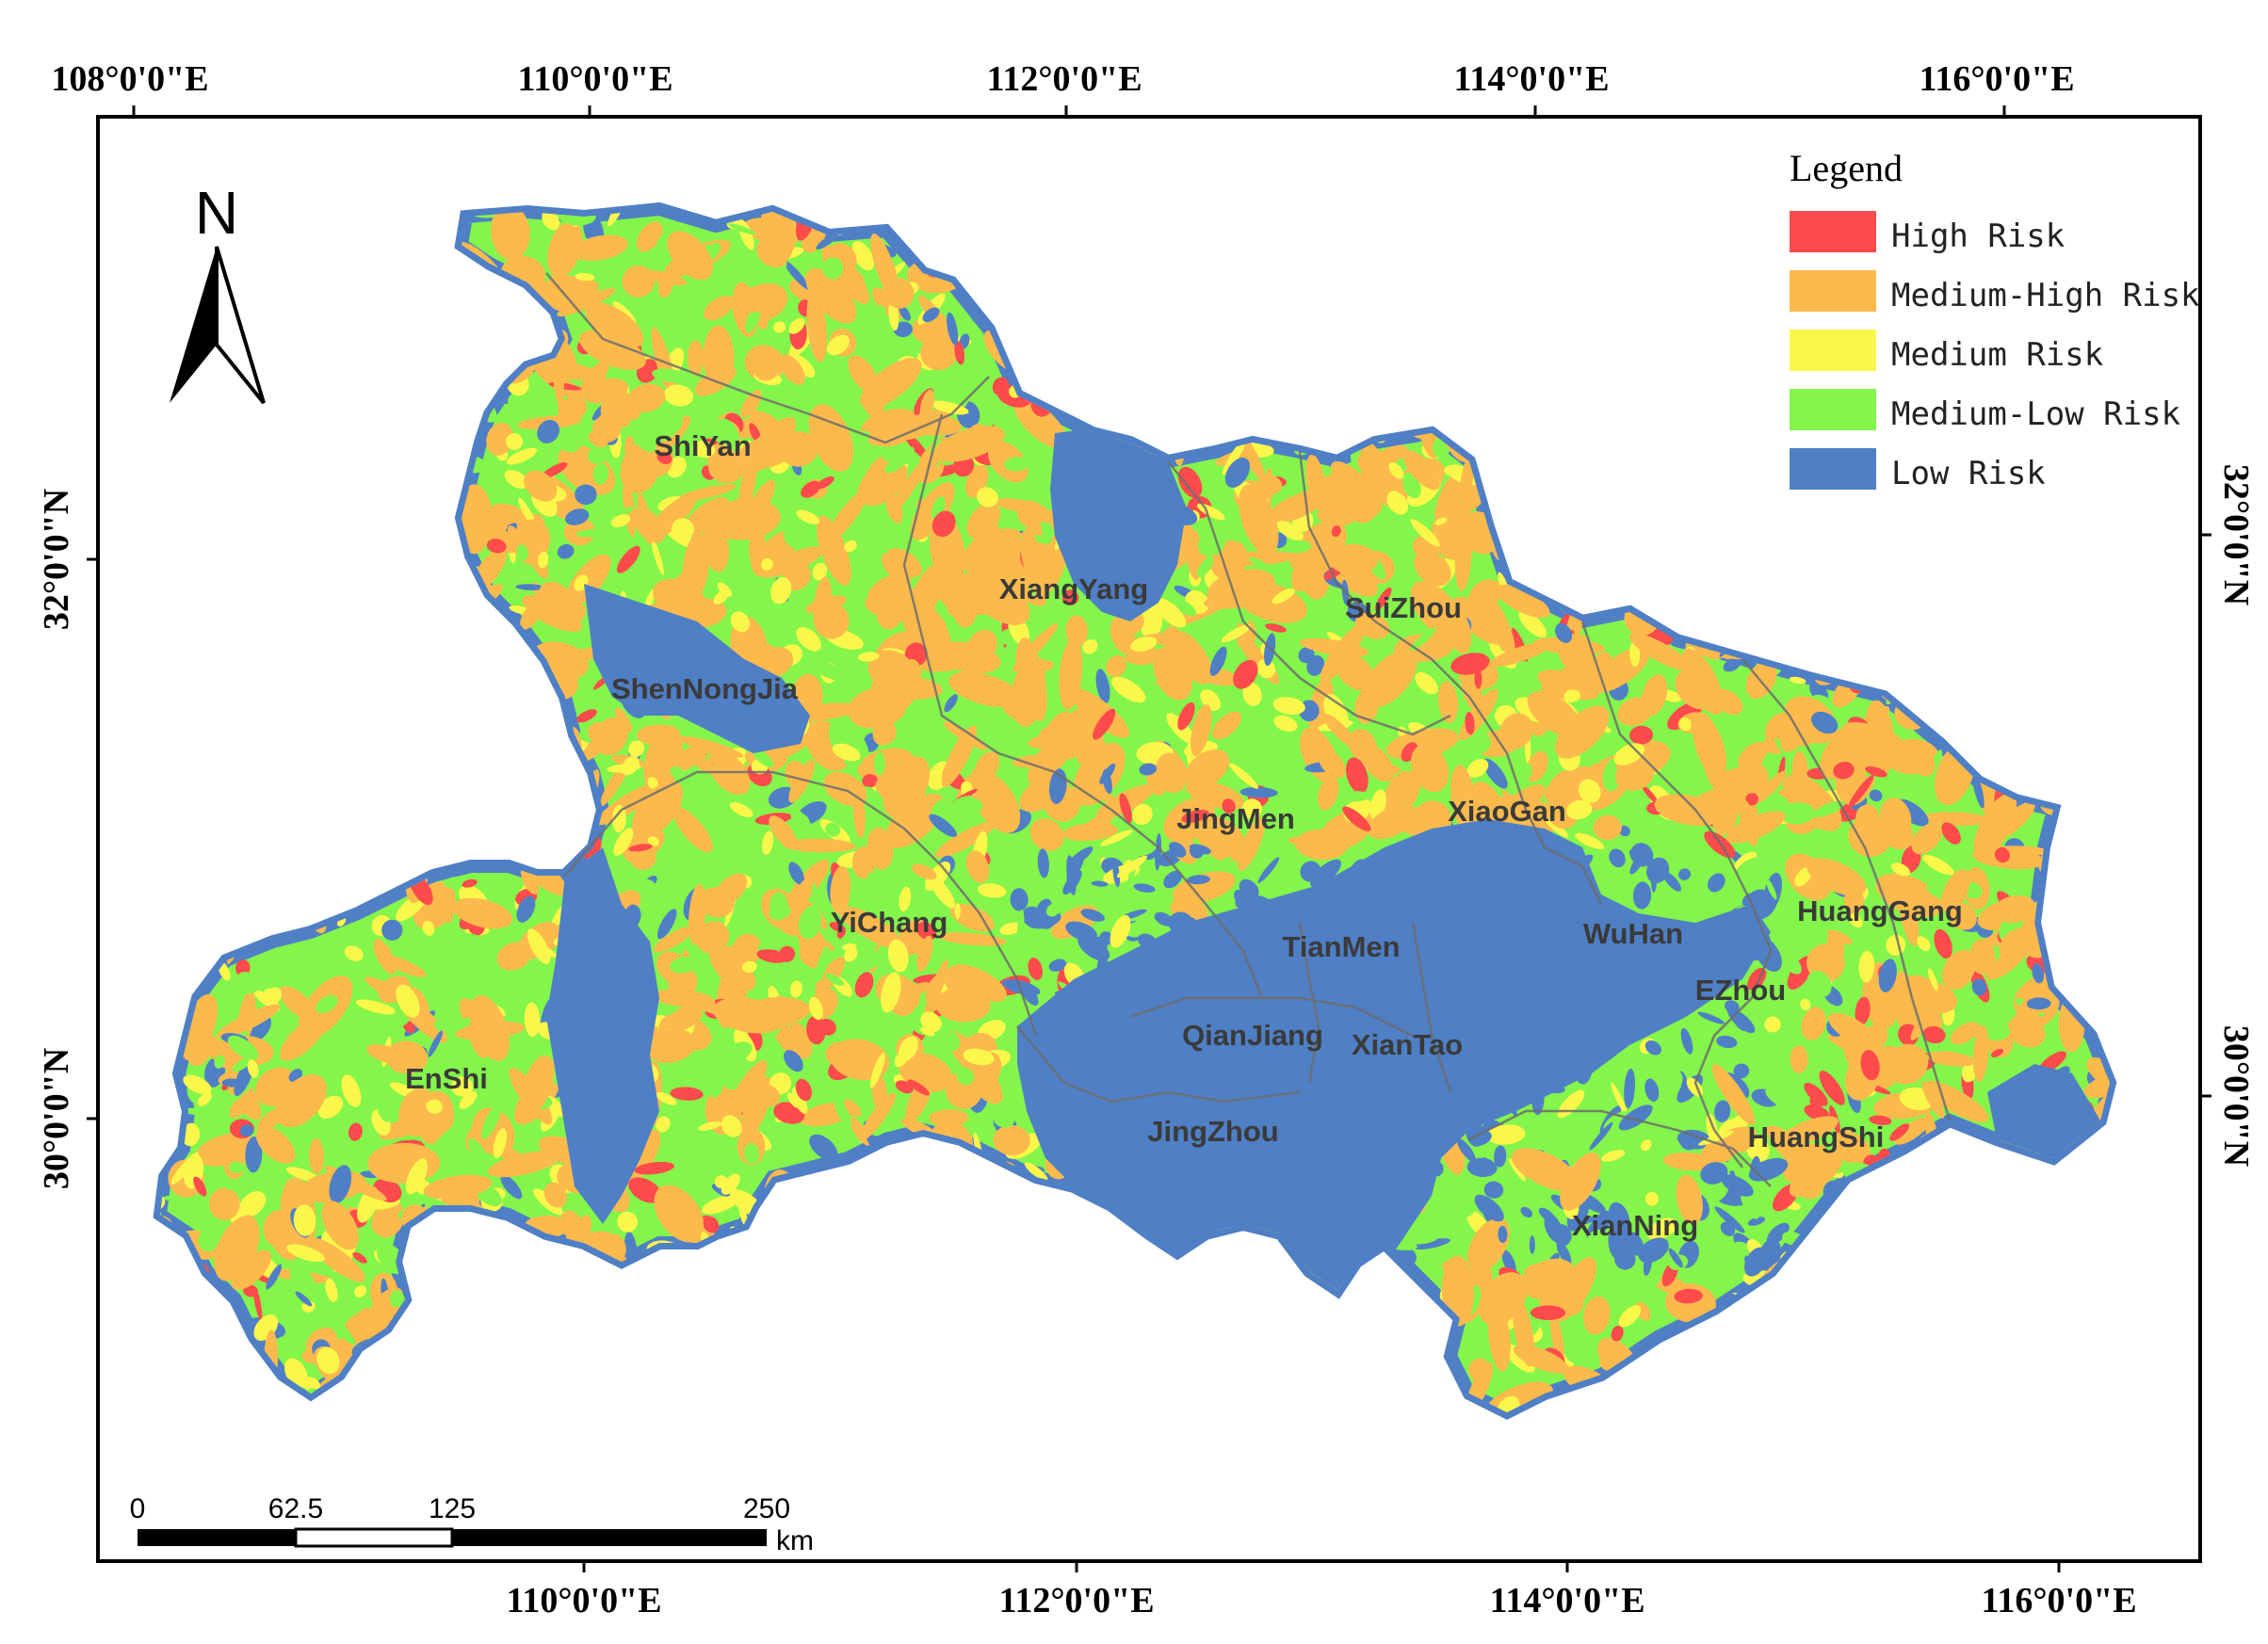 The image size is (2268, 1644). Describe the element at coordinates (1833, 410) in the screenshot. I see `legend-swatch-medium-low` at that location.